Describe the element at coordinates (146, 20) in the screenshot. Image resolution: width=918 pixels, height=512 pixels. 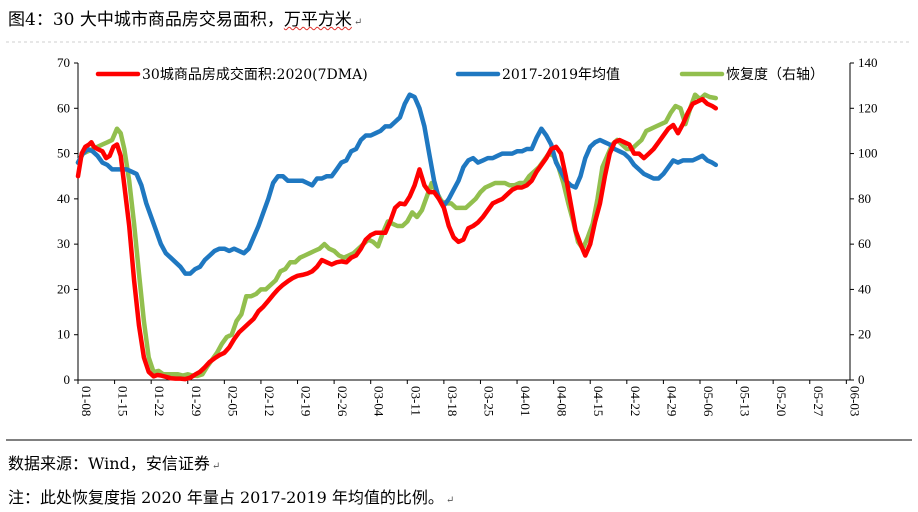
I see `figure-title-main: 图4：30 大中城市商品房交易面积，` at that location.